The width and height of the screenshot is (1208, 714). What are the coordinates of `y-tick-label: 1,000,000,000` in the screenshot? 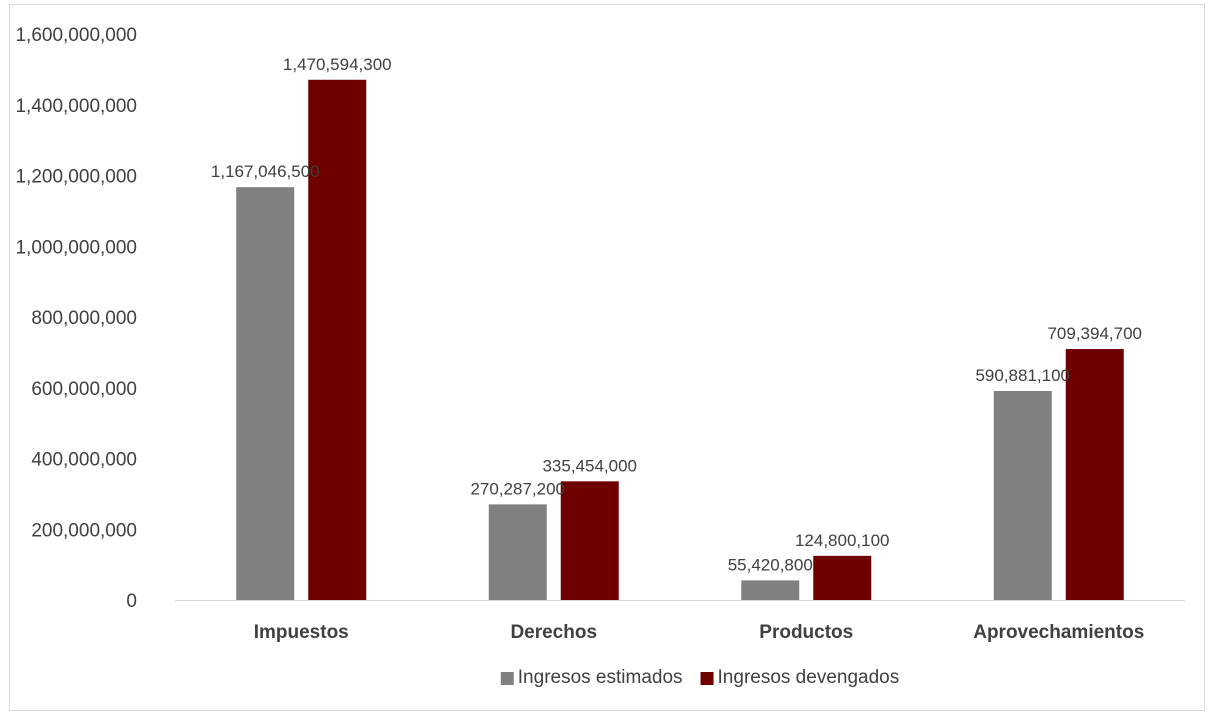 It's located at (76, 247).